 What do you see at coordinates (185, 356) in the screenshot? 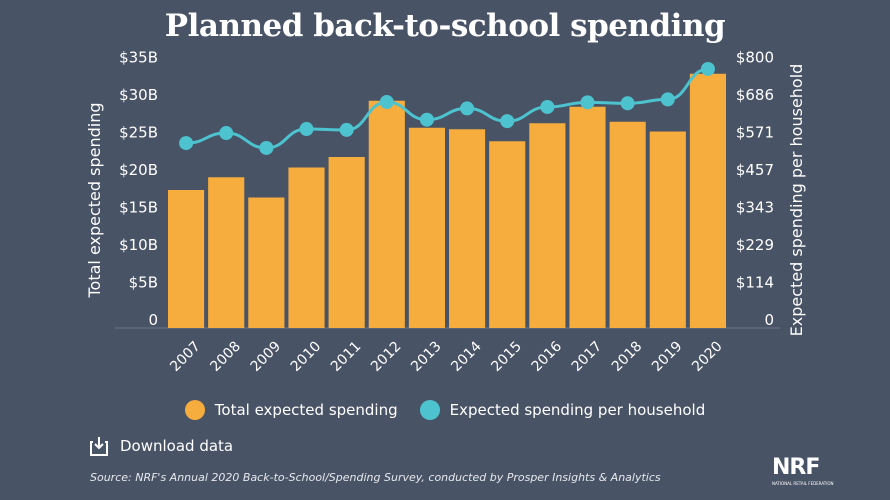
I see `x-tick-label: 2007` at bounding box center [185, 356].